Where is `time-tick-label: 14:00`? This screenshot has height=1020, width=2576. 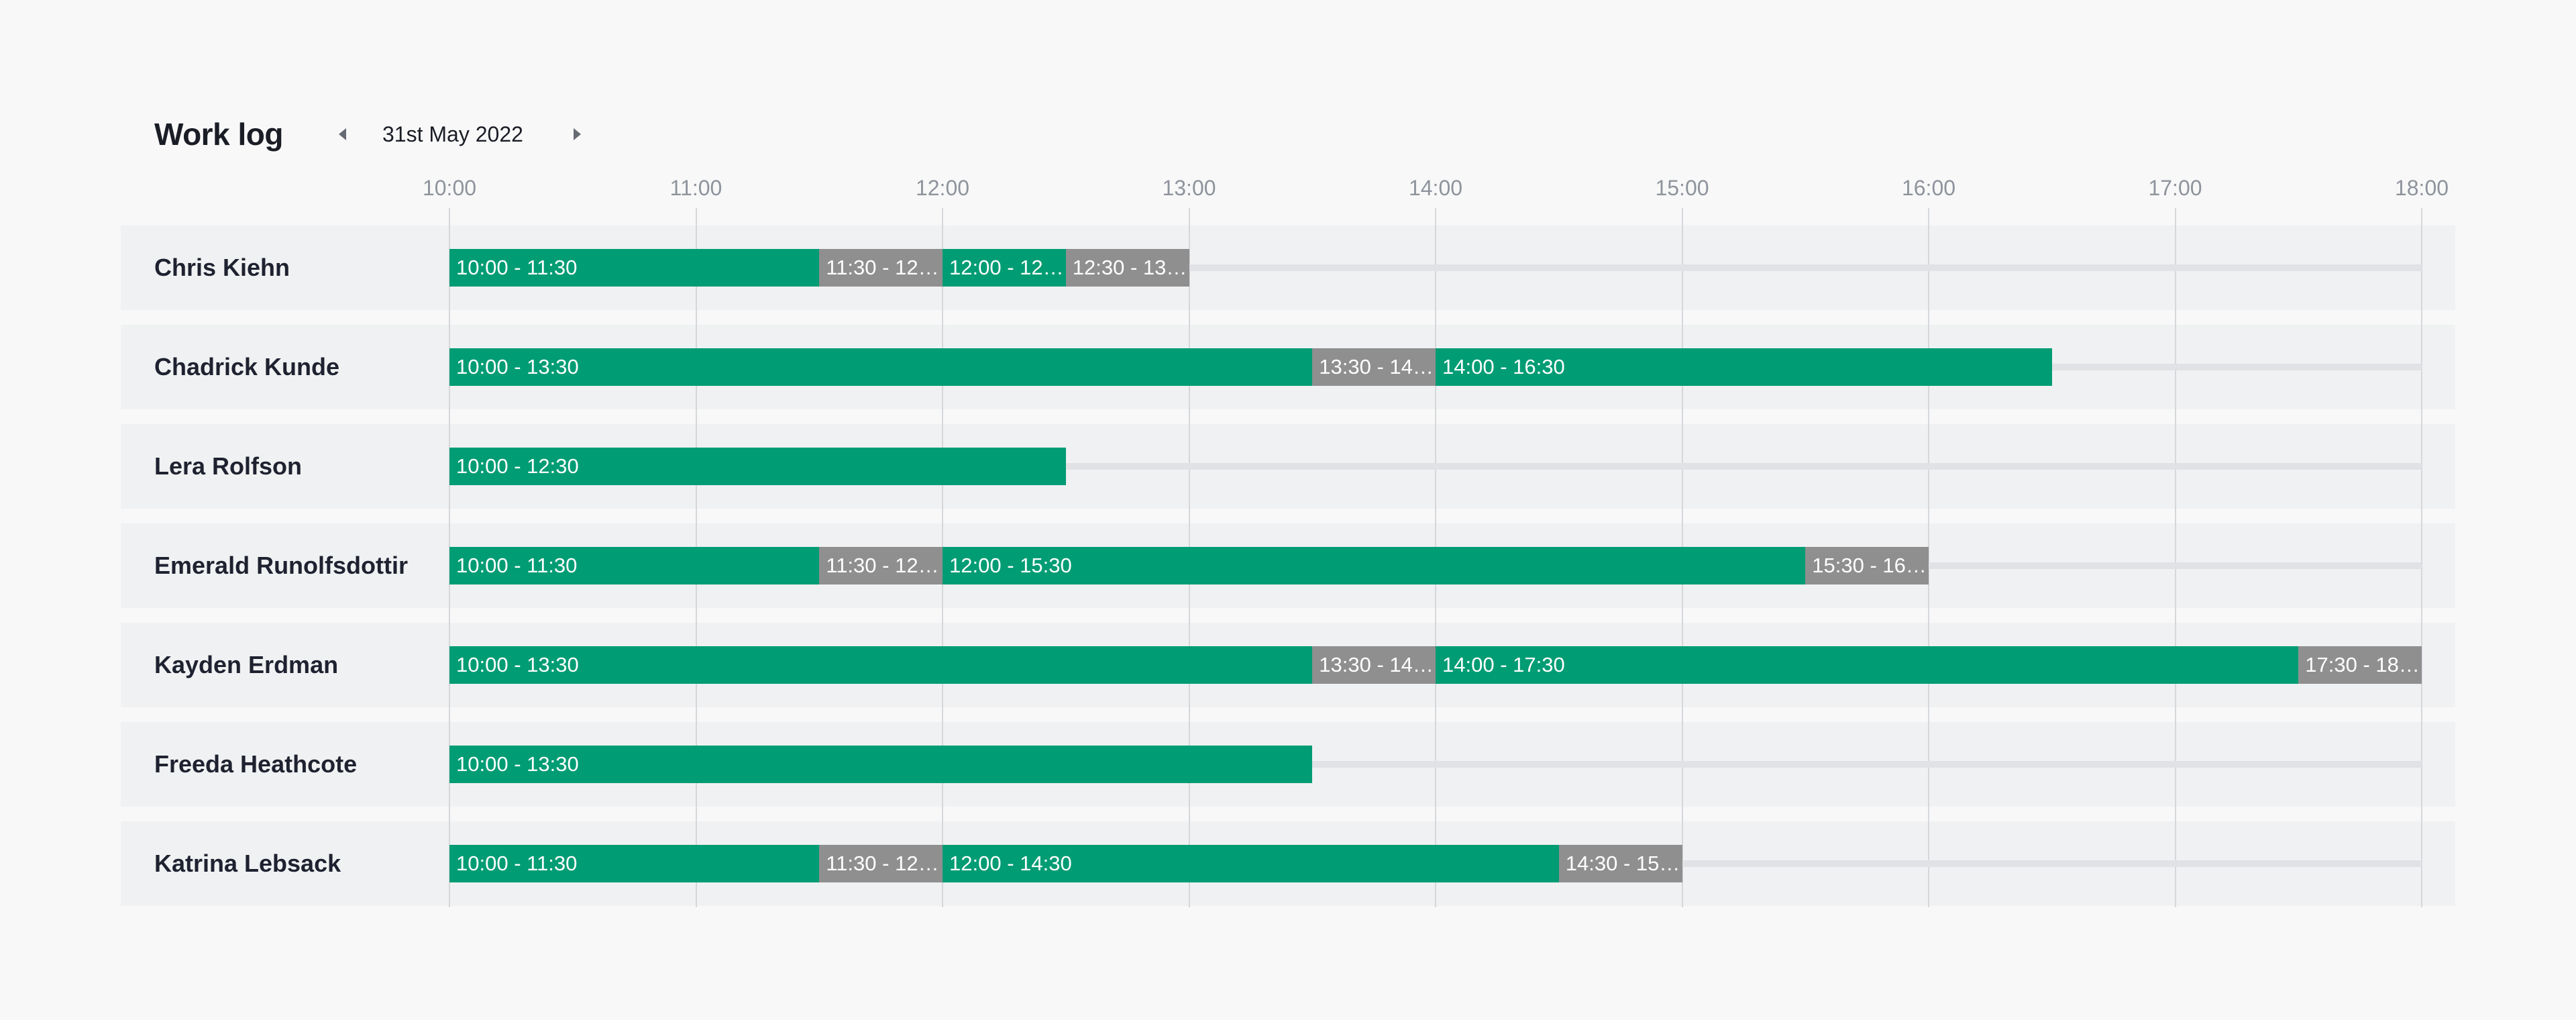 time-tick-label: 14:00 is located at coordinates (1435, 188).